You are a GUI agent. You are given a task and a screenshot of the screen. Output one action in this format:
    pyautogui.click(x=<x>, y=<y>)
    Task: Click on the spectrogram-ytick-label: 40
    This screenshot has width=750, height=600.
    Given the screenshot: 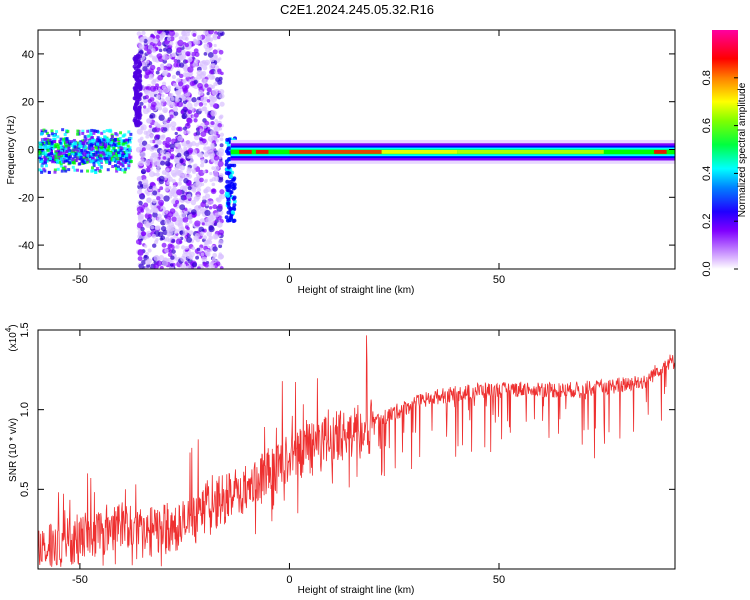 What is the action you would take?
    pyautogui.click(x=28, y=55)
    